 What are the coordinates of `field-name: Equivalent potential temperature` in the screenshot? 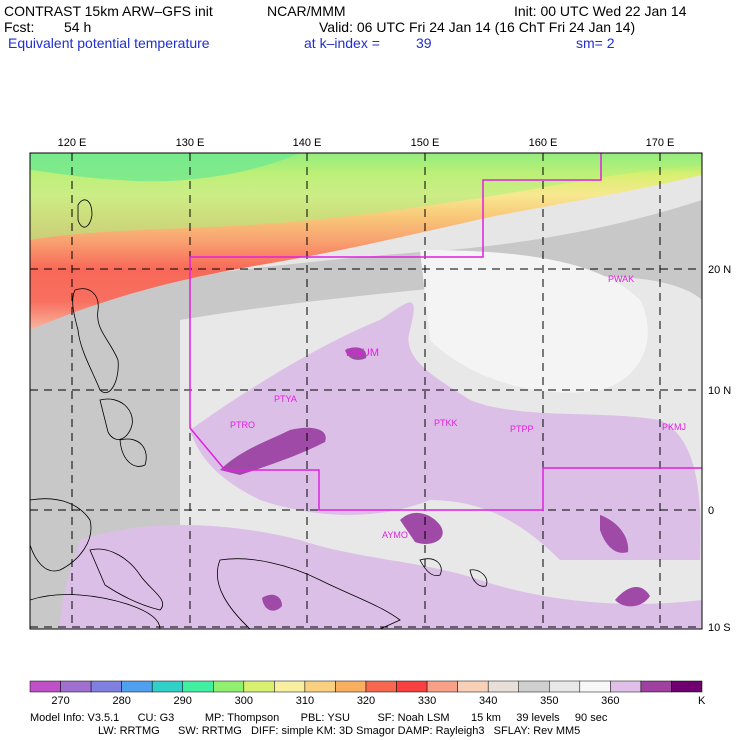 It's located at (109, 43).